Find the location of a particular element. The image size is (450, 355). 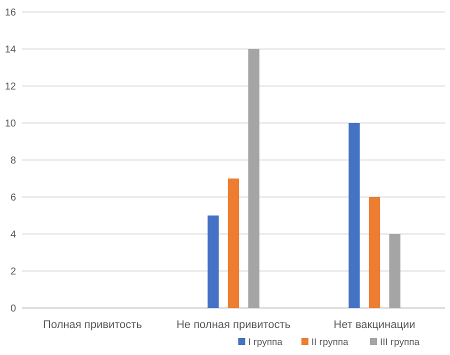

legend-label: I группа is located at coordinates (266, 342).